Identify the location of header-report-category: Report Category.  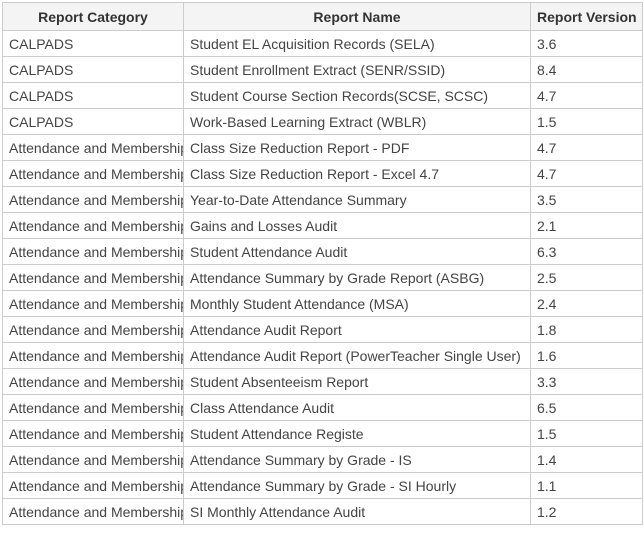
(93, 16).